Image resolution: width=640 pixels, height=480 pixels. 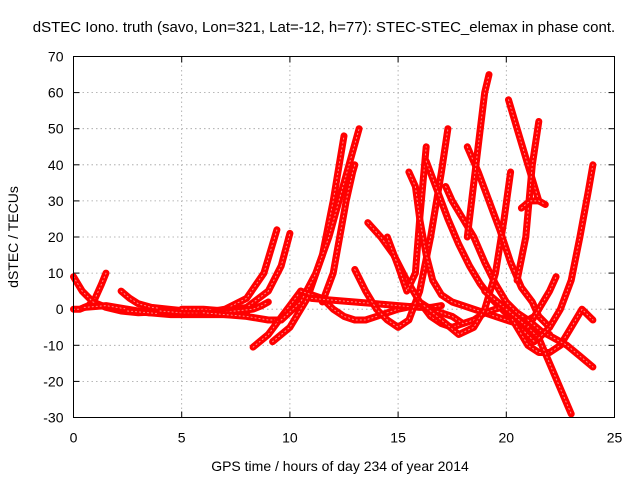 I want to click on y-tick-label: -20, so click(x=53, y=381).